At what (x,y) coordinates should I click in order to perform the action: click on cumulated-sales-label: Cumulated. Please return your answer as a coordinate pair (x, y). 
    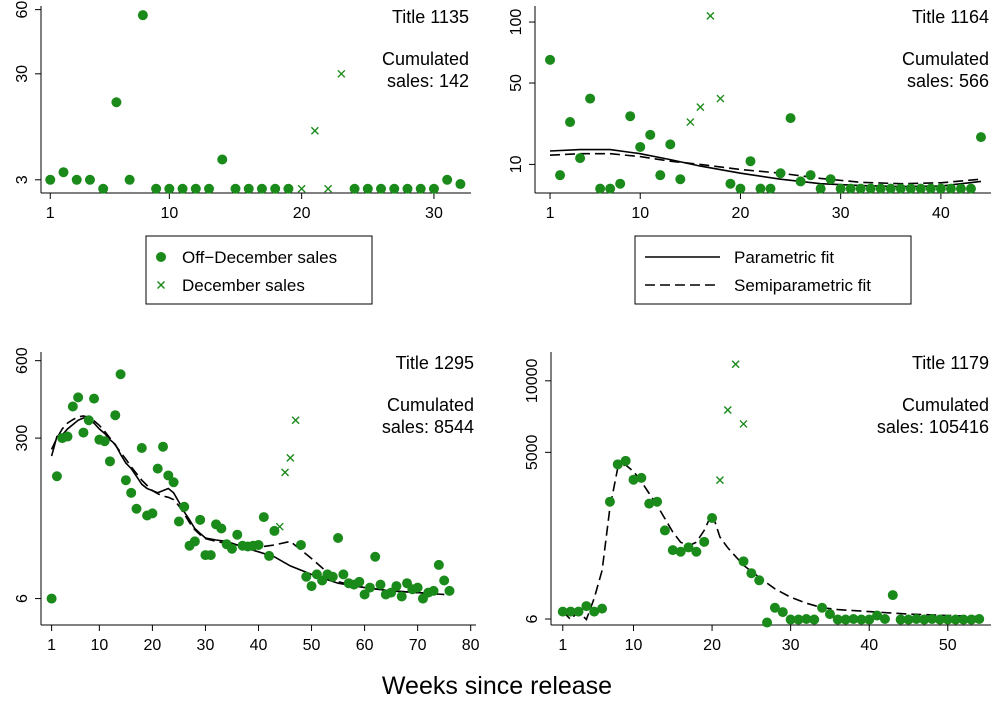
    Looking at the image, I should click on (945, 59).